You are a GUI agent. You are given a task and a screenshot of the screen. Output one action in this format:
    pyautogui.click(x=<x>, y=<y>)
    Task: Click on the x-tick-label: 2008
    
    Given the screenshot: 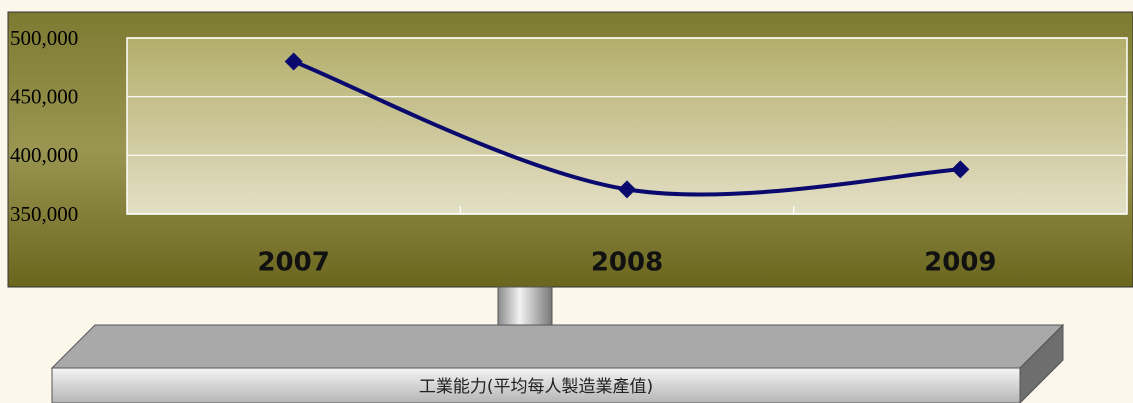 What is the action you would take?
    pyautogui.click(x=627, y=263)
    